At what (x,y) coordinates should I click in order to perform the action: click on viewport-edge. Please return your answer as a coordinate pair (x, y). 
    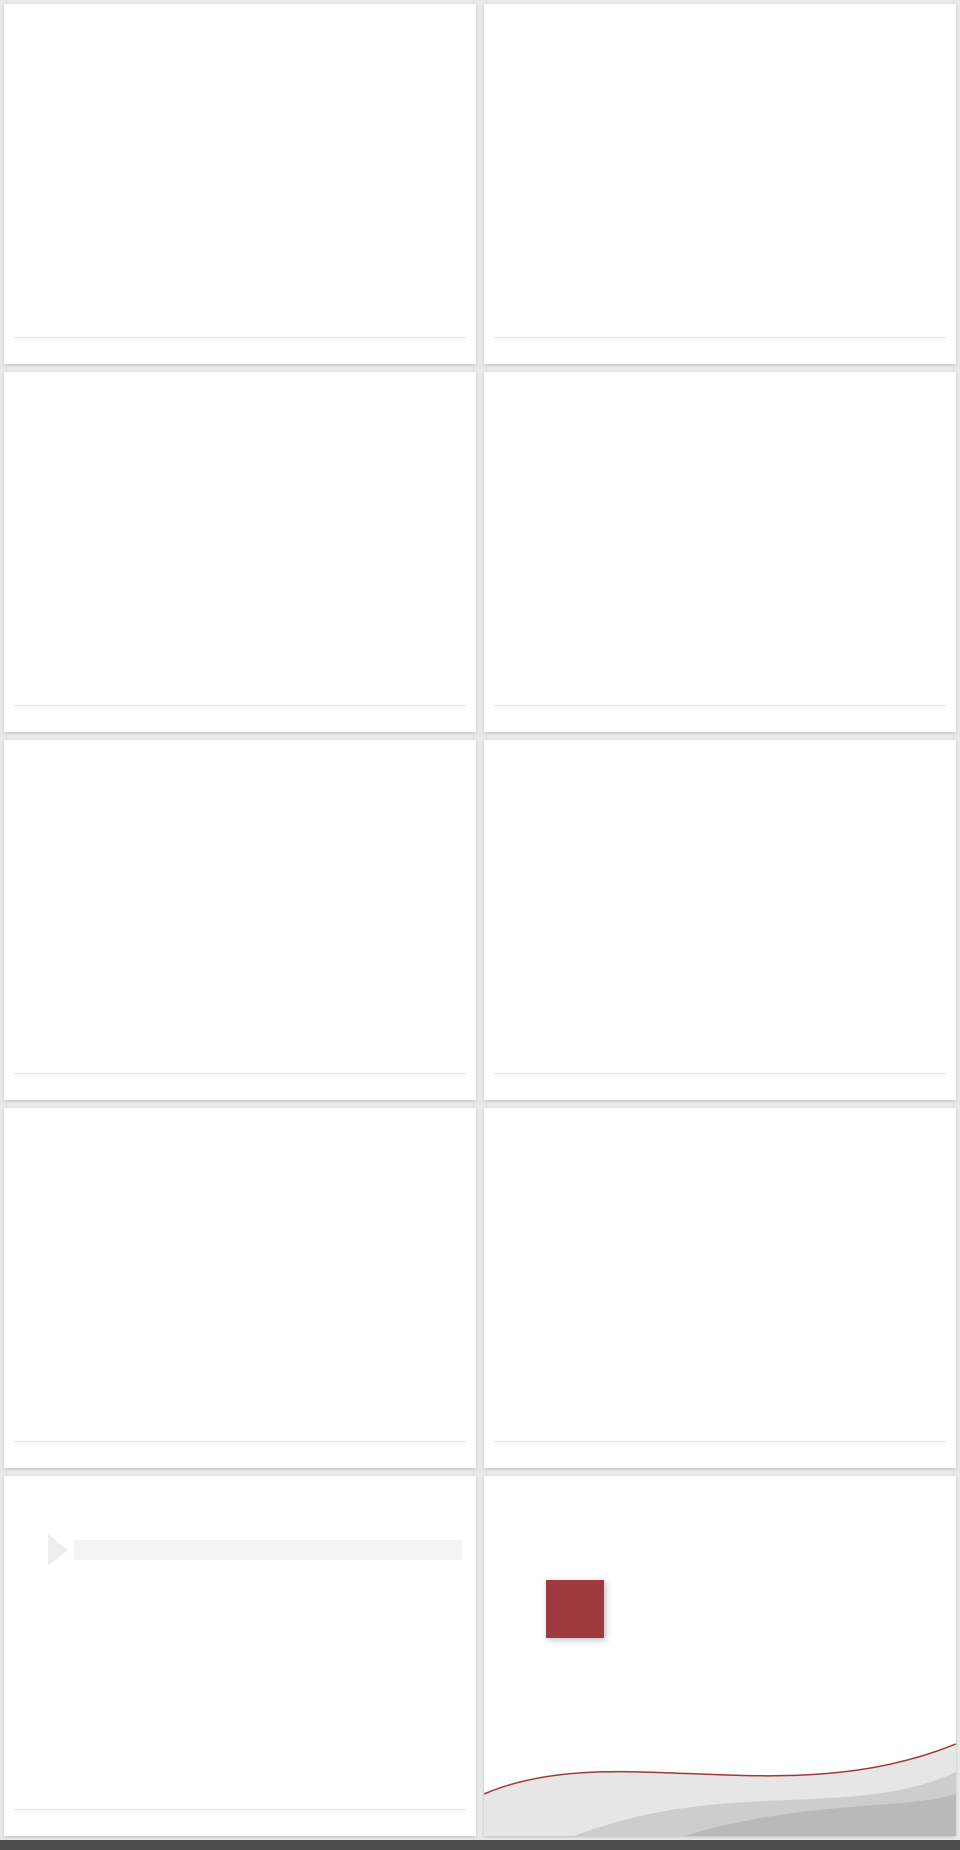
    Looking at the image, I should click on (480, 1845).